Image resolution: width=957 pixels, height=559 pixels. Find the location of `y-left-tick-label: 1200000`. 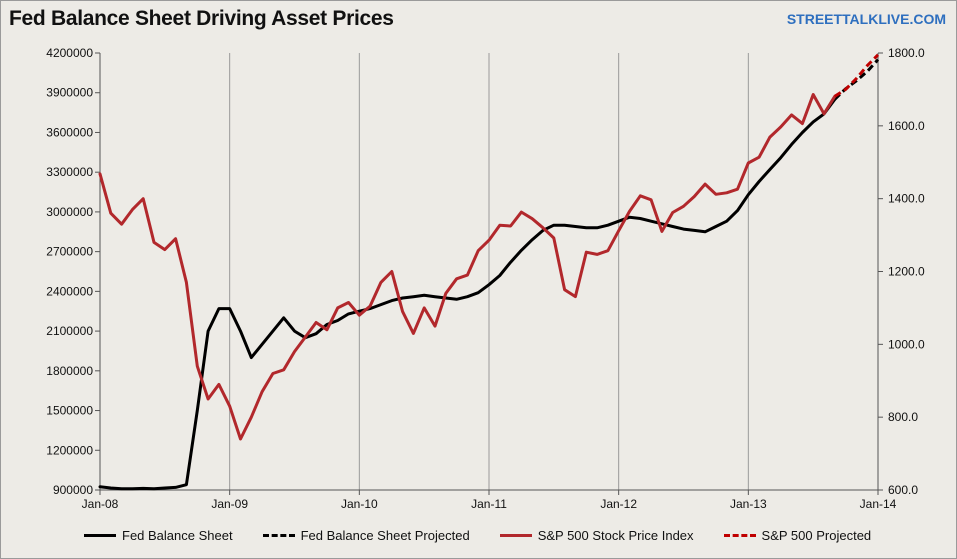

y-left-tick-label: 1200000 is located at coordinates (69, 450).